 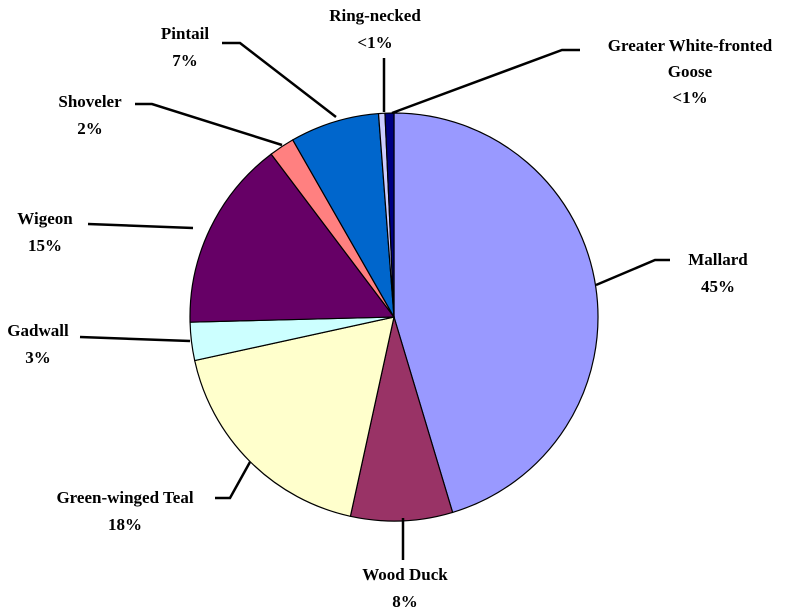 What do you see at coordinates (375, 29) in the screenshot?
I see `slice-label: Ring-necked <1%` at bounding box center [375, 29].